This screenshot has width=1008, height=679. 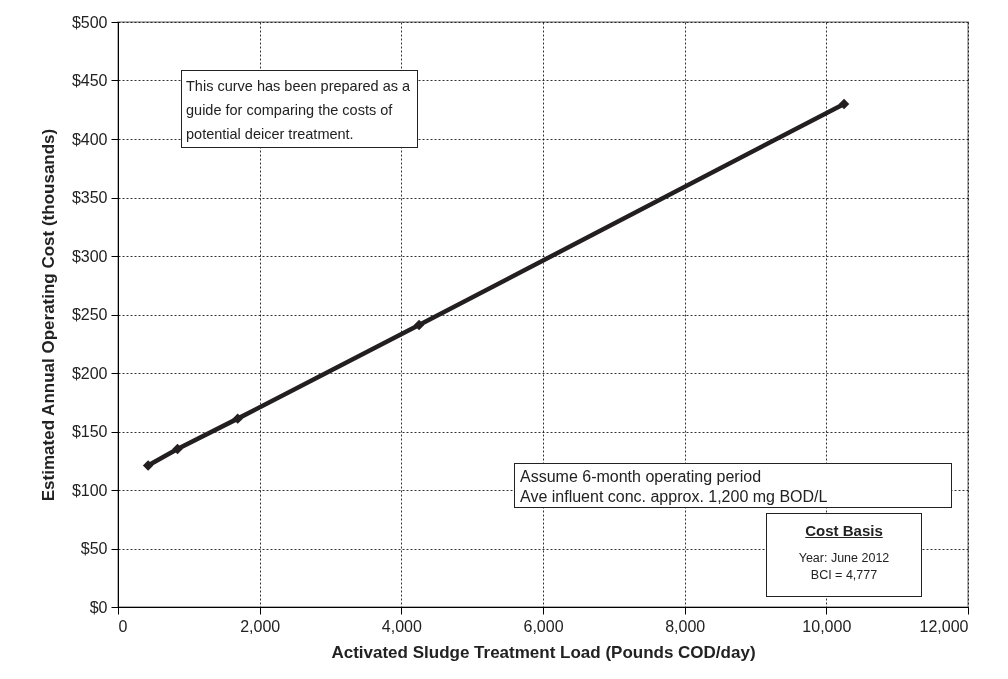 I want to click on y-tick-label: $200, so click(x=89, y=373).